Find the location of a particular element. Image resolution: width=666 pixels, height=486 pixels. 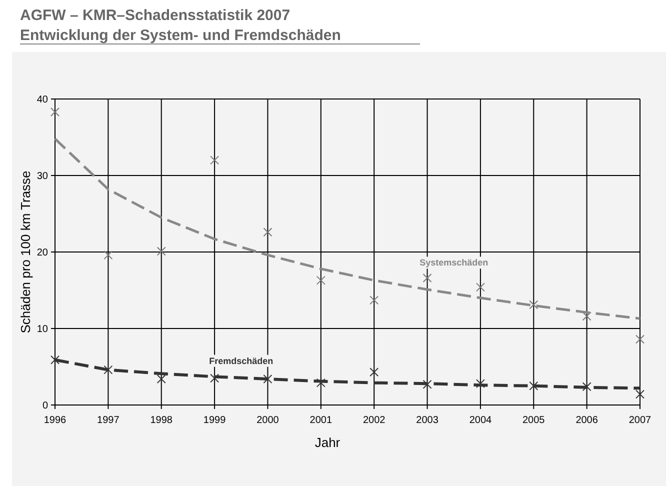

x-tick-label: 2006 is located at coordinates (587, 420).